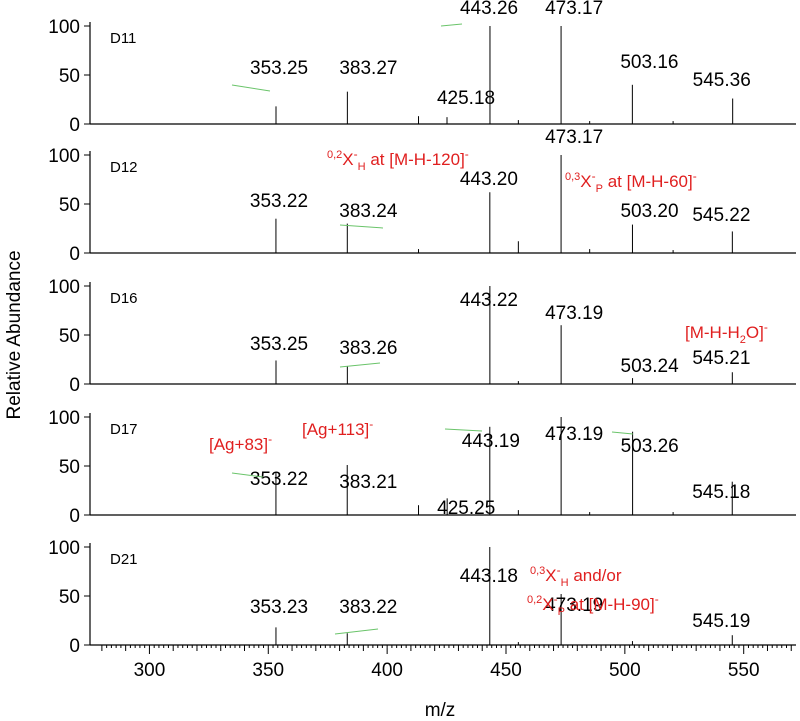  I want to click on peak-label: 353.23, so click(279, 607).